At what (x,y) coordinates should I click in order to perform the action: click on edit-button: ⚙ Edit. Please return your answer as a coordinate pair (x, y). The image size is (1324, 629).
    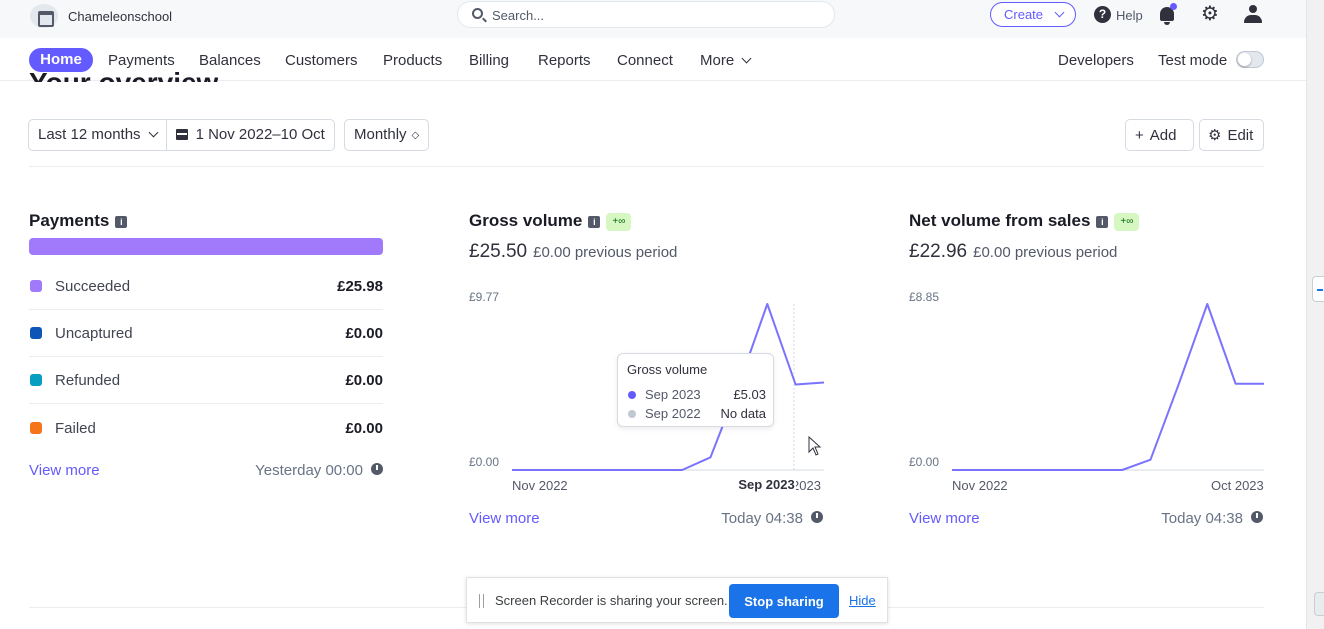
    Looking at the image, I should click on (1231, 135).